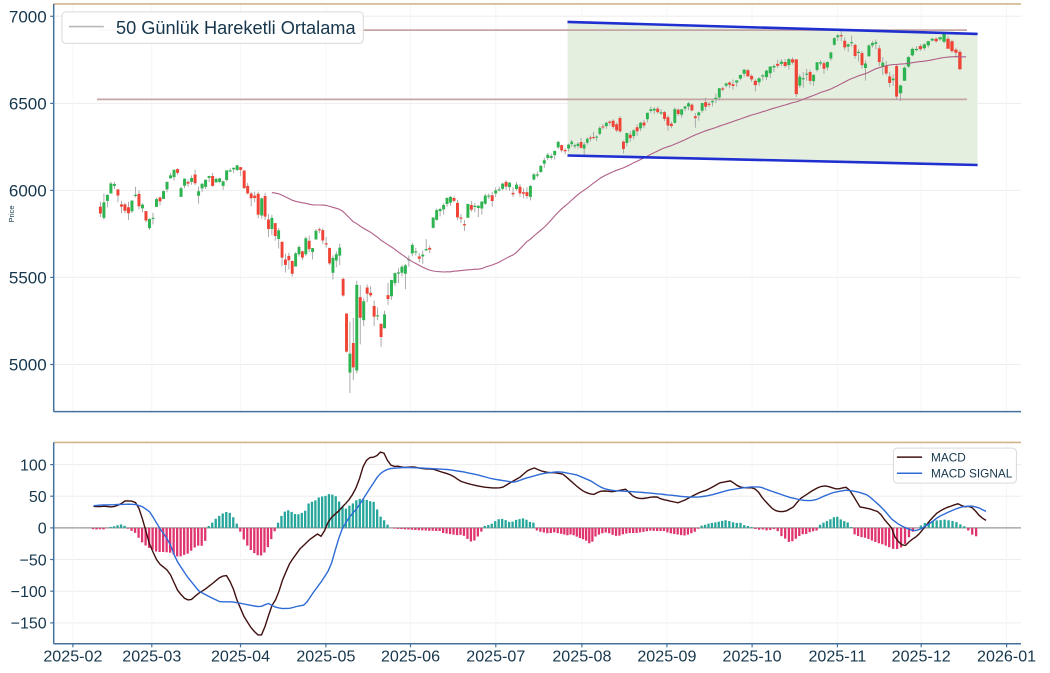 Image resolution: width=1050 pixels, height=673 pixels. Describe the element at coordinates (28, 104) in the screenshot. I see `svg-text: 6500` at that location.